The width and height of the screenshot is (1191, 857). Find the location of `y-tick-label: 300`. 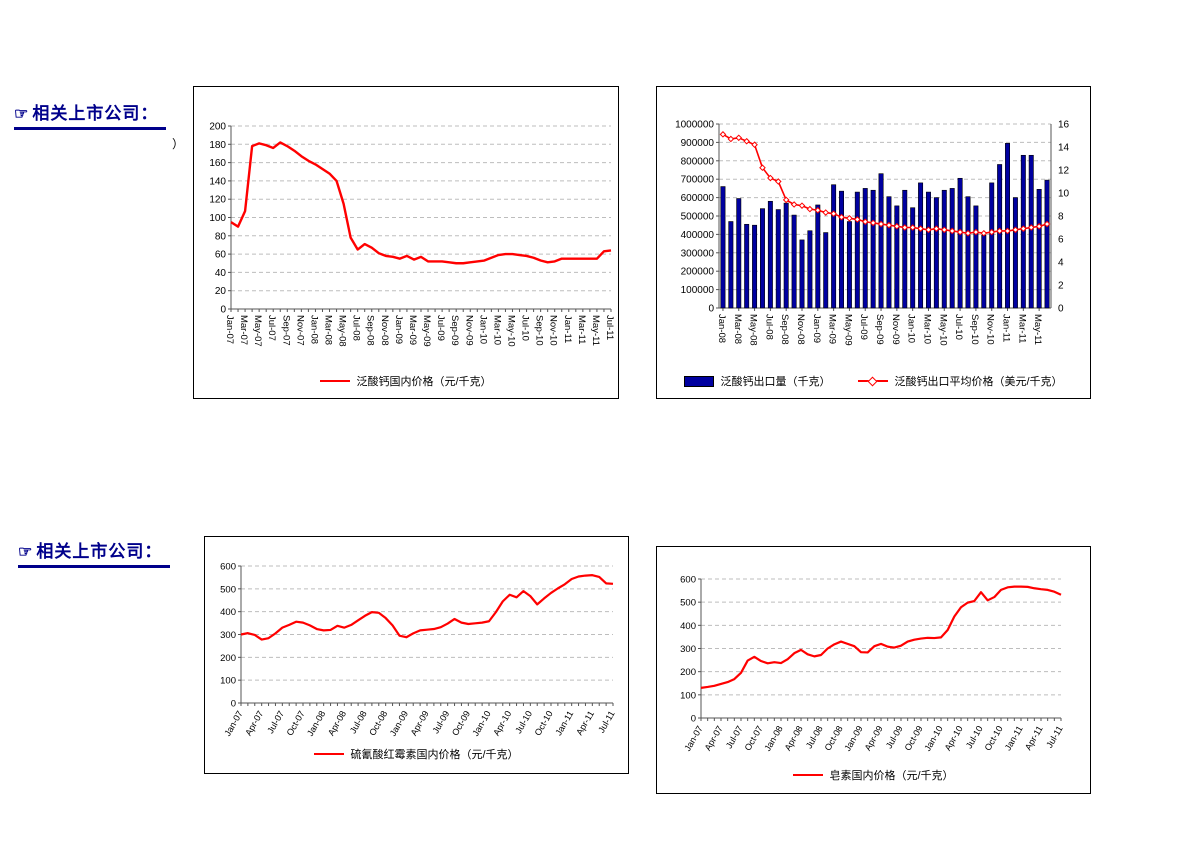

y-tick-label: 300 is located at coordinates (228, 635).